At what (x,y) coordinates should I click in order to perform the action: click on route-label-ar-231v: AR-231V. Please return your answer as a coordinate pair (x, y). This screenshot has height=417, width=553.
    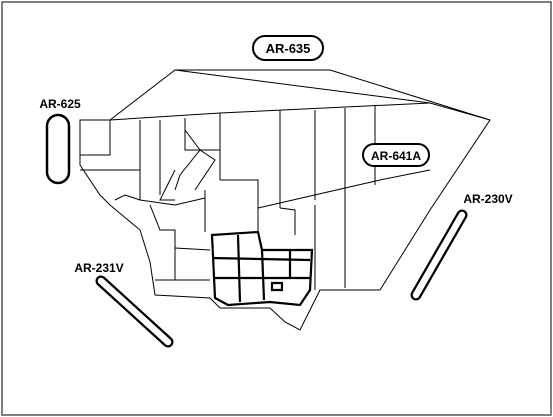
    Looking at the image, I should click on (98, 268).